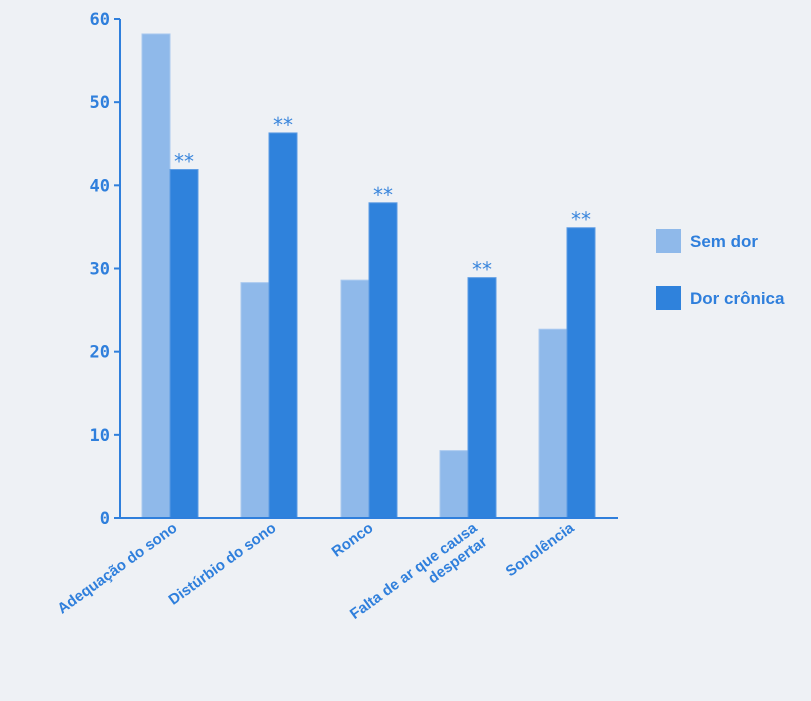 The image size is (811, 701). What do you see at coordinates (724, 241) in the screenshot?
I see `legend-label-0: Sem dor` at bounding box center [724, 241].